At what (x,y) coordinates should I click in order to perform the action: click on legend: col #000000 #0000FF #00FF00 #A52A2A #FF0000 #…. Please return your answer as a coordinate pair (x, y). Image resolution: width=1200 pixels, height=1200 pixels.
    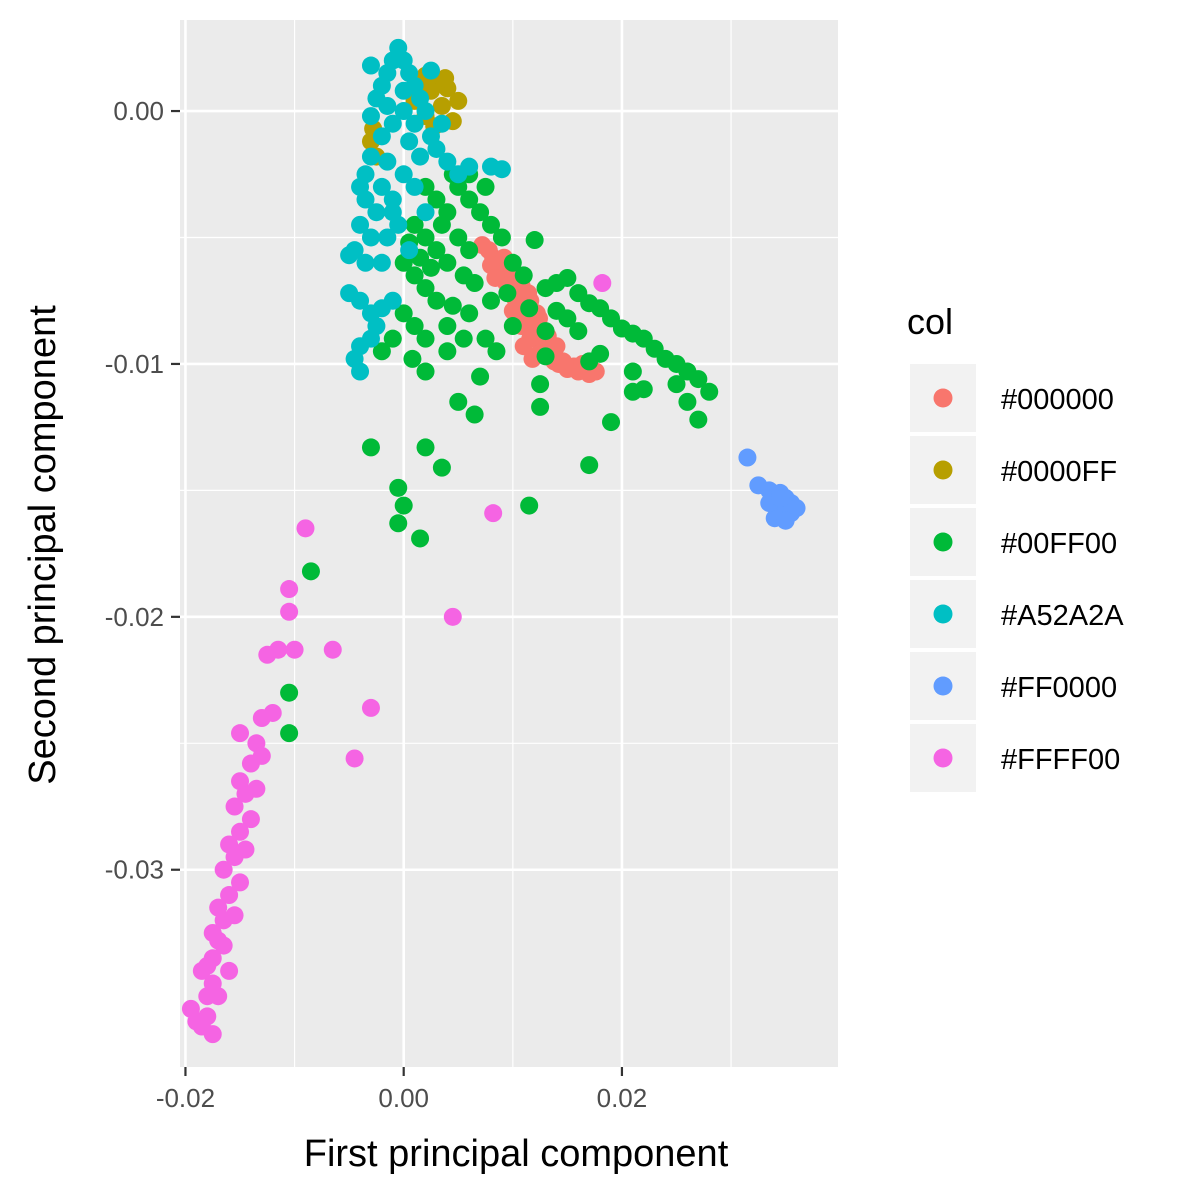
    Looking at the image, I should click on (1015, 546).